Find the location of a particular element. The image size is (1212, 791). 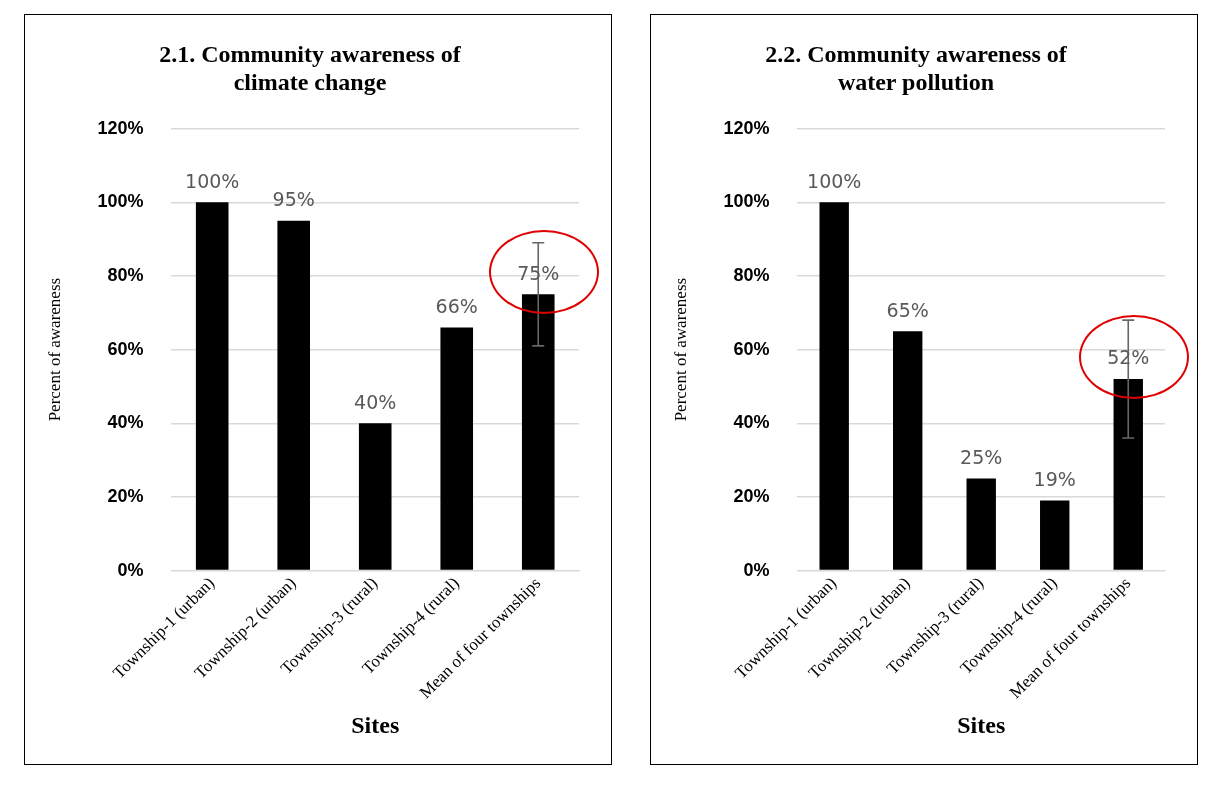

data-label: 66% is located at coordinates (456, 305).